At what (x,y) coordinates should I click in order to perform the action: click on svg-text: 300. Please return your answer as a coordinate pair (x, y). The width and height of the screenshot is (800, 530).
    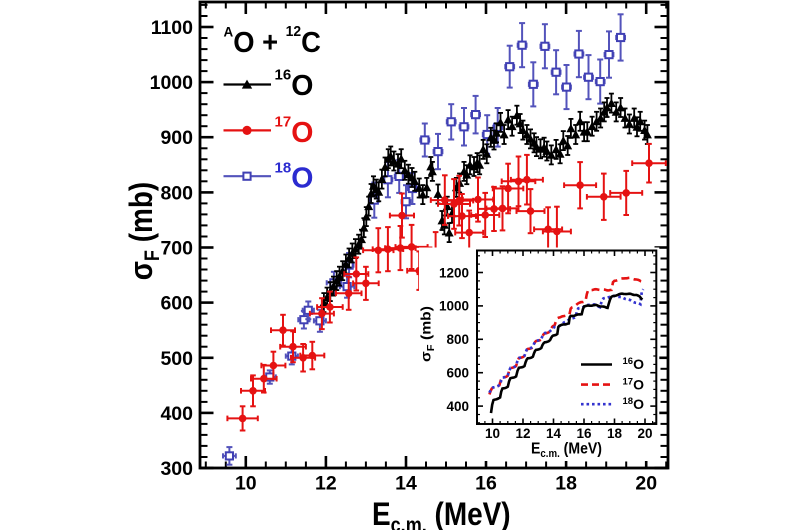
    Looking at the image, I should click on (176, 469).